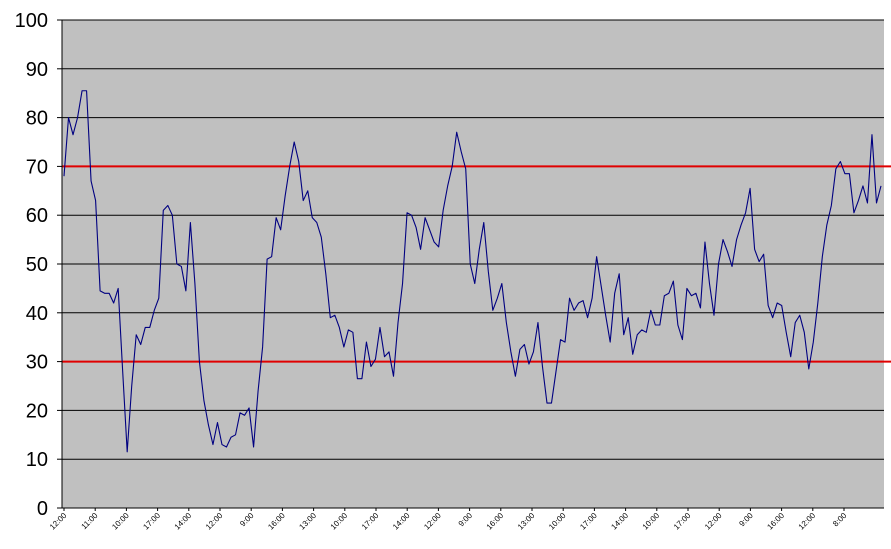 This screenshot has height=549, width=891. I want to click on y-tick-label: 40, so click(37, 314).